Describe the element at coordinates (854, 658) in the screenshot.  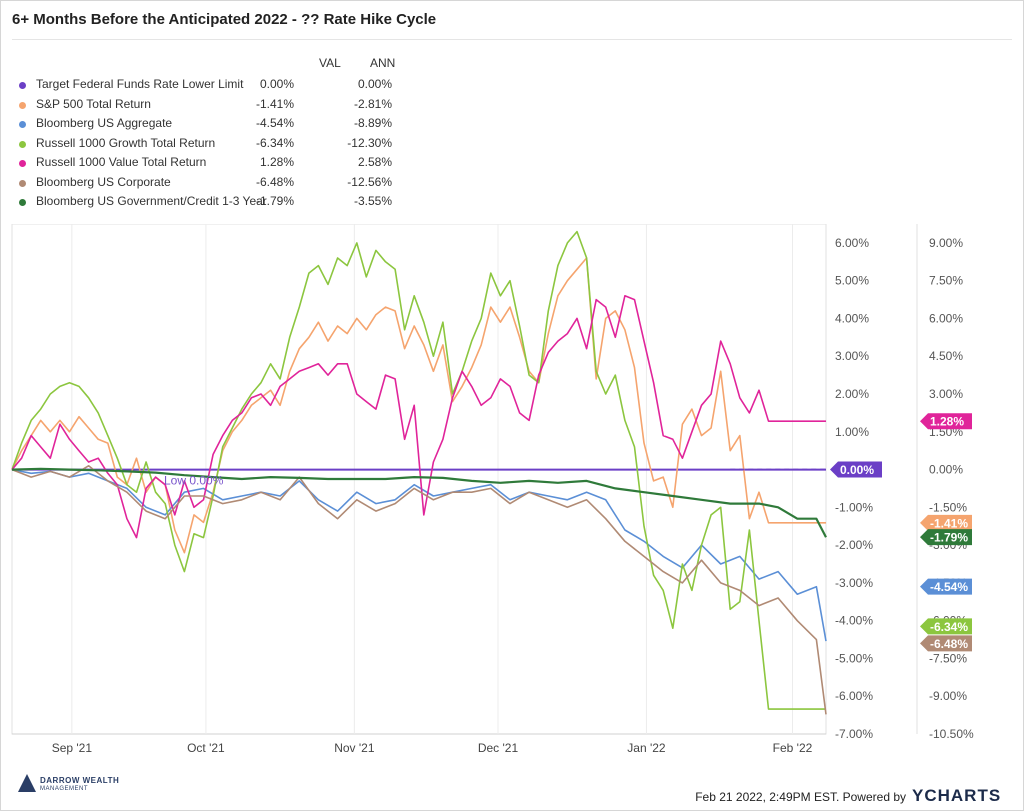
I see `y-tick-label: -5.00%` at that location.